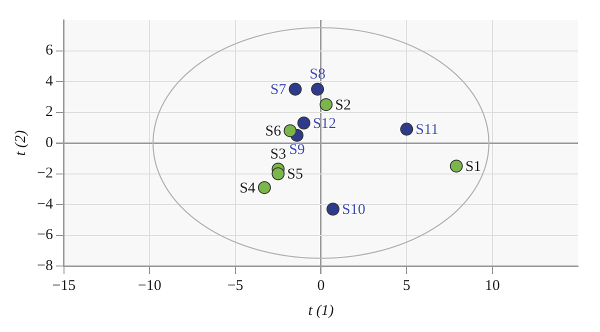 The height and width of the screenshot is (332, 600). Describe the element at coordinates (150, 286) in the screenshot. I see `x-tick-label: −10` at that location.